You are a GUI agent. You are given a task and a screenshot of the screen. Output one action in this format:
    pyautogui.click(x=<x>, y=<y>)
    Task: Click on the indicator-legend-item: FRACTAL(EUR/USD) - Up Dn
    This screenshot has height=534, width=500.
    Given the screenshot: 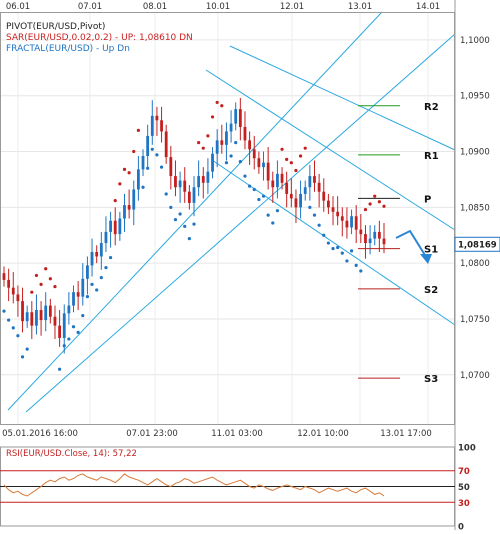 What is the action you would take?
    pyautogui.click(x=68, y=49)
    